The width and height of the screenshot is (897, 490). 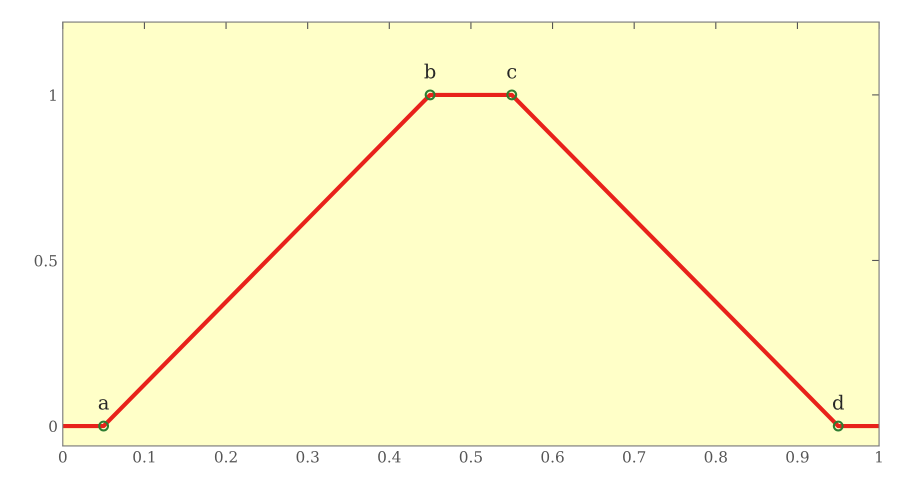 What do you see at coordinates (389, 457) in the screenshot?
I see `x-tick-label: 0.4` at bounding box center [389, 457].